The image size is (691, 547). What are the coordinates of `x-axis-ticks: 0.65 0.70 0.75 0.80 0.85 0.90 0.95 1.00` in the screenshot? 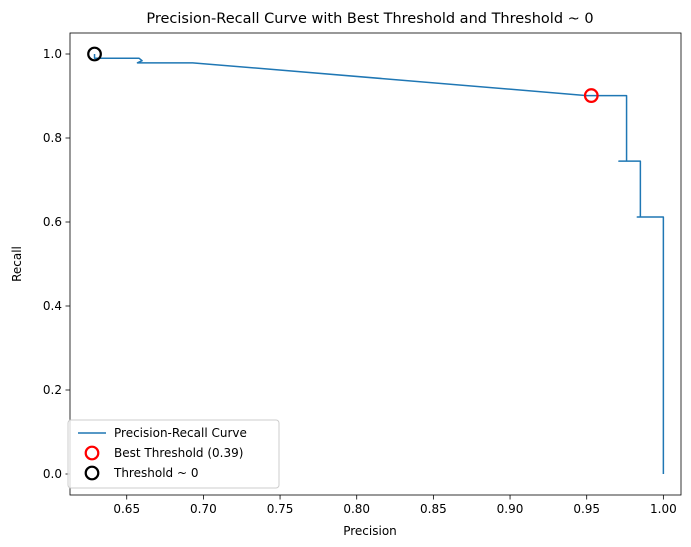 It's located at (395, 505).